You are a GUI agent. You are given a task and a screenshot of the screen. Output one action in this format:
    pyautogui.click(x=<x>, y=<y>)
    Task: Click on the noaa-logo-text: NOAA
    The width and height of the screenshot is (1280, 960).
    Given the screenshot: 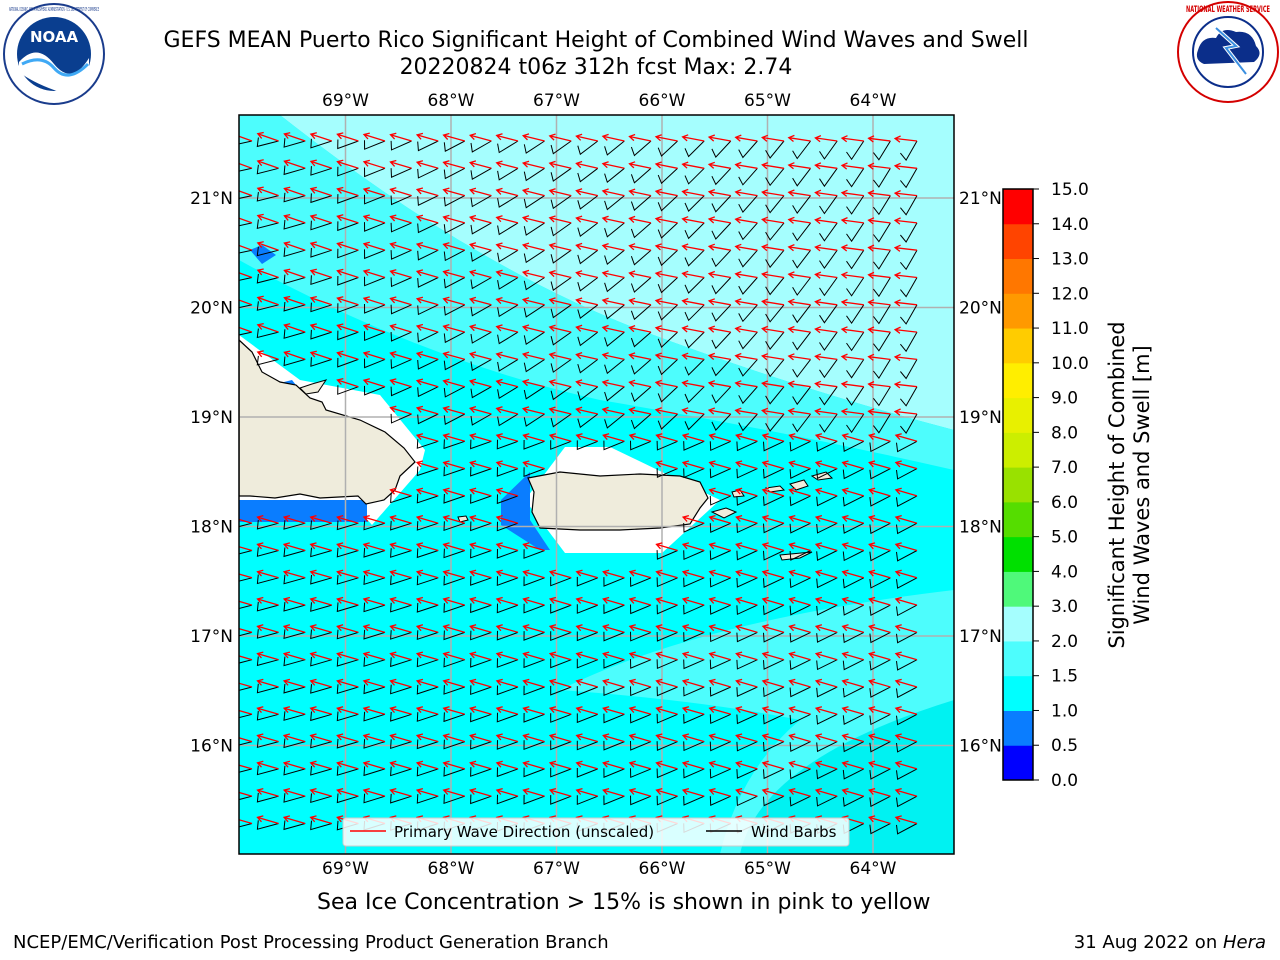 What is the action you would take?
    pyautogui.click(x=54, y=37)
    